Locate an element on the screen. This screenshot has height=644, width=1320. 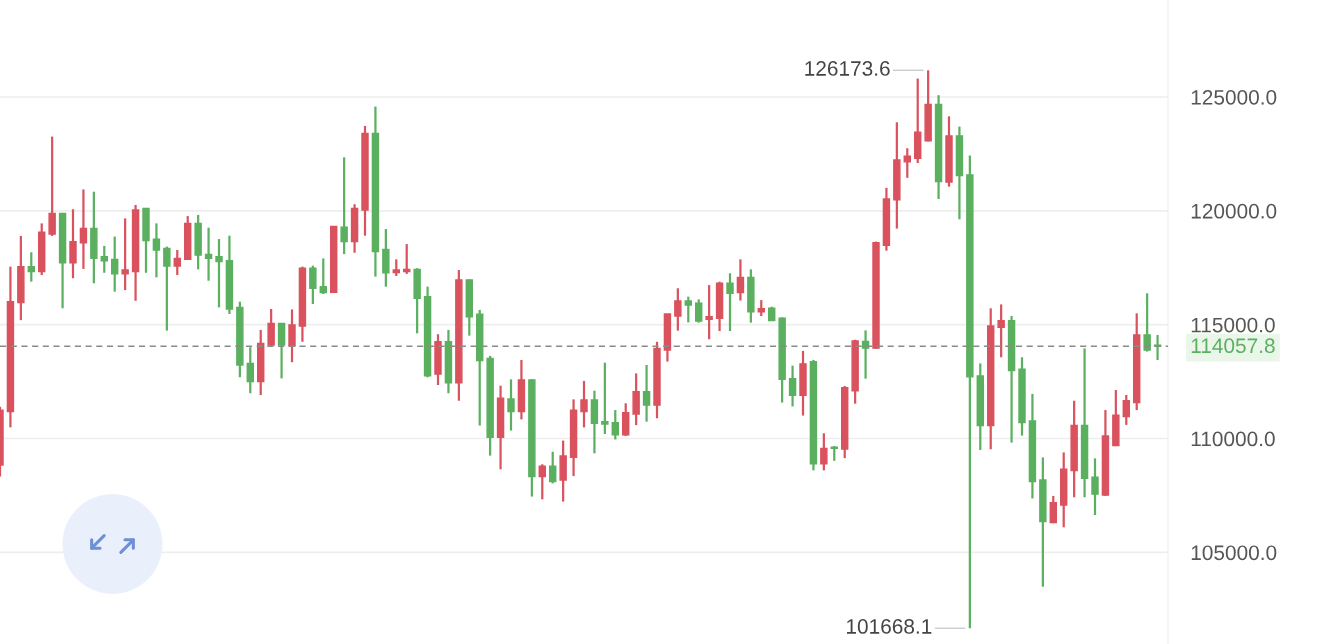
annotation: 101668.1 is located at coordinates (889, 626).